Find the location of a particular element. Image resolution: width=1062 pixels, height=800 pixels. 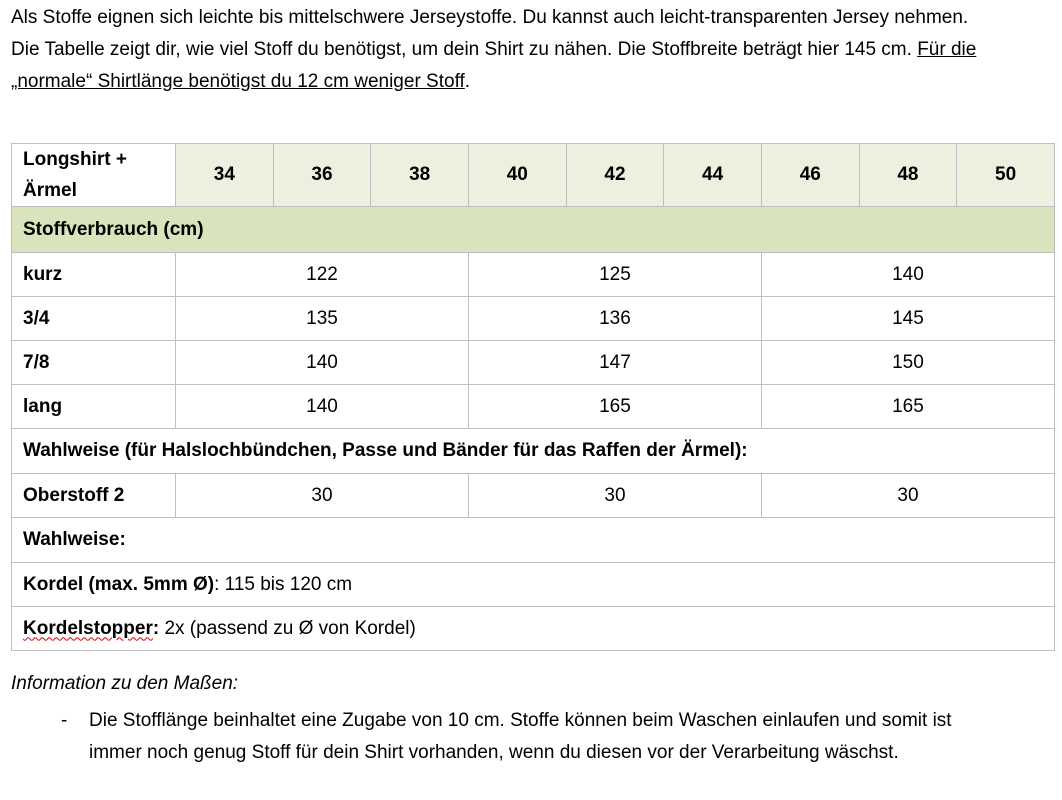

kordel-row: Kordel (max. 5mm Ø): 115 bis 120 cm is located at coordinates (533, 584).